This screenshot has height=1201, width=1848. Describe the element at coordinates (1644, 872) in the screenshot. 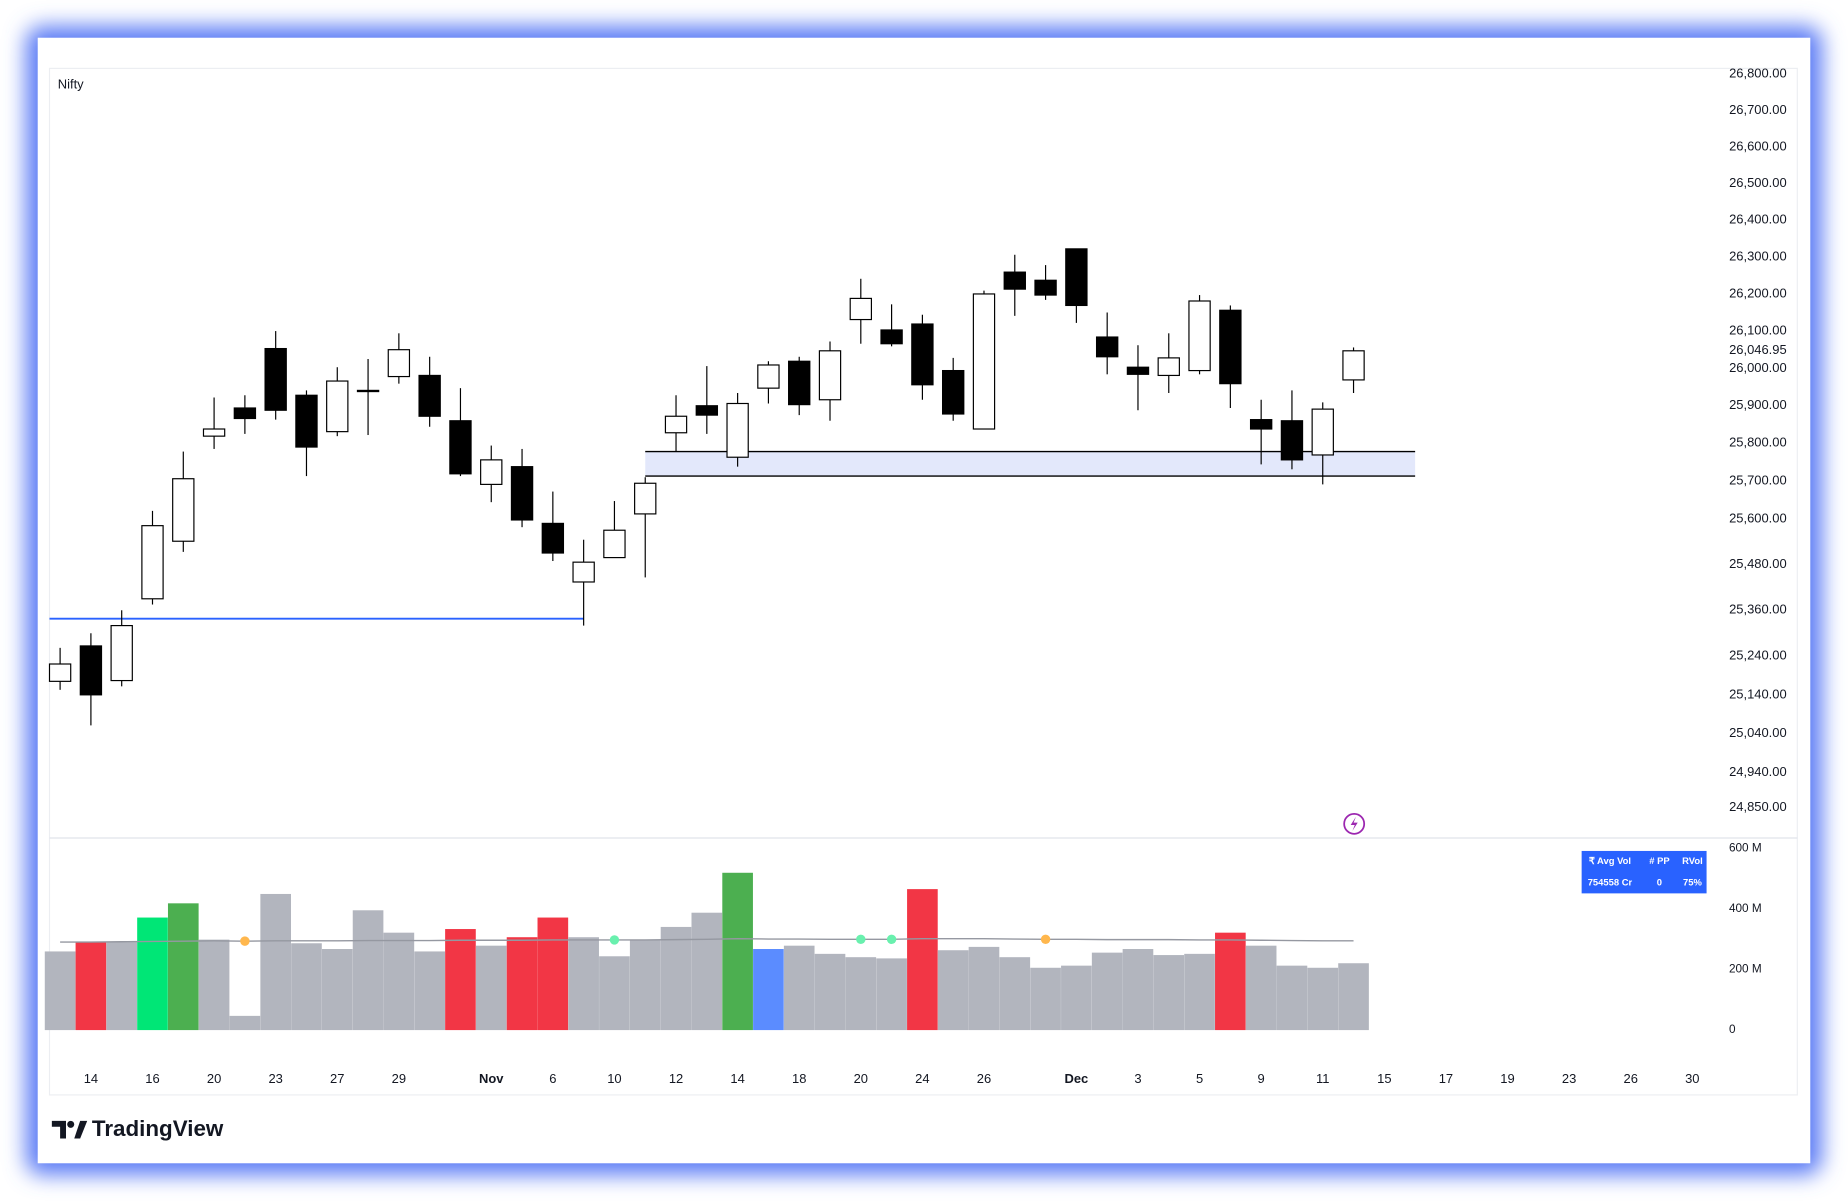

I see `info-table` at that location.